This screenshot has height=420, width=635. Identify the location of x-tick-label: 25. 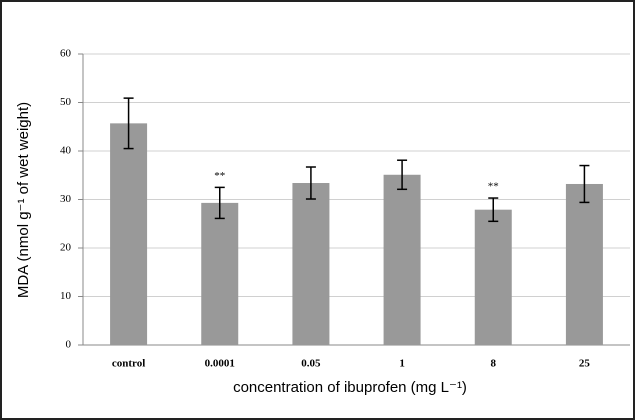
(585, 364).